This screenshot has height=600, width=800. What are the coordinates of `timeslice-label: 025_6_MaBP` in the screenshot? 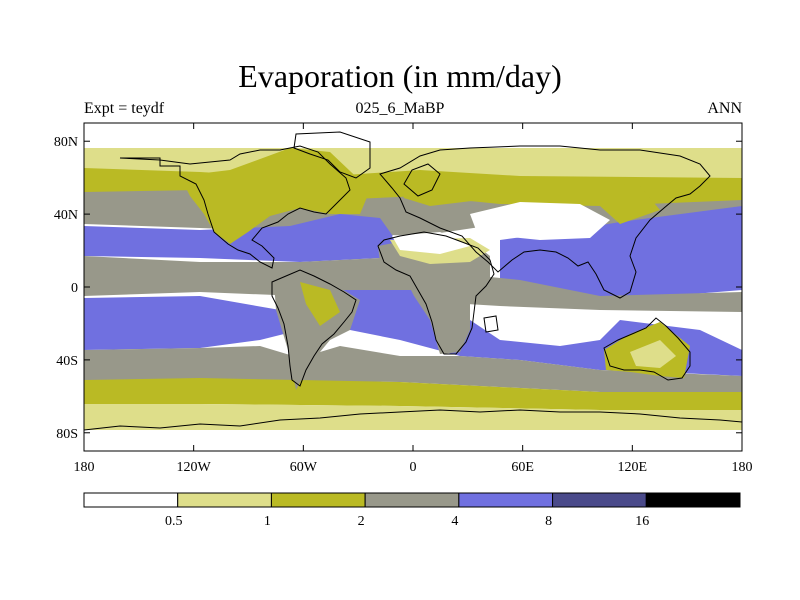 It's located at (400, 108).